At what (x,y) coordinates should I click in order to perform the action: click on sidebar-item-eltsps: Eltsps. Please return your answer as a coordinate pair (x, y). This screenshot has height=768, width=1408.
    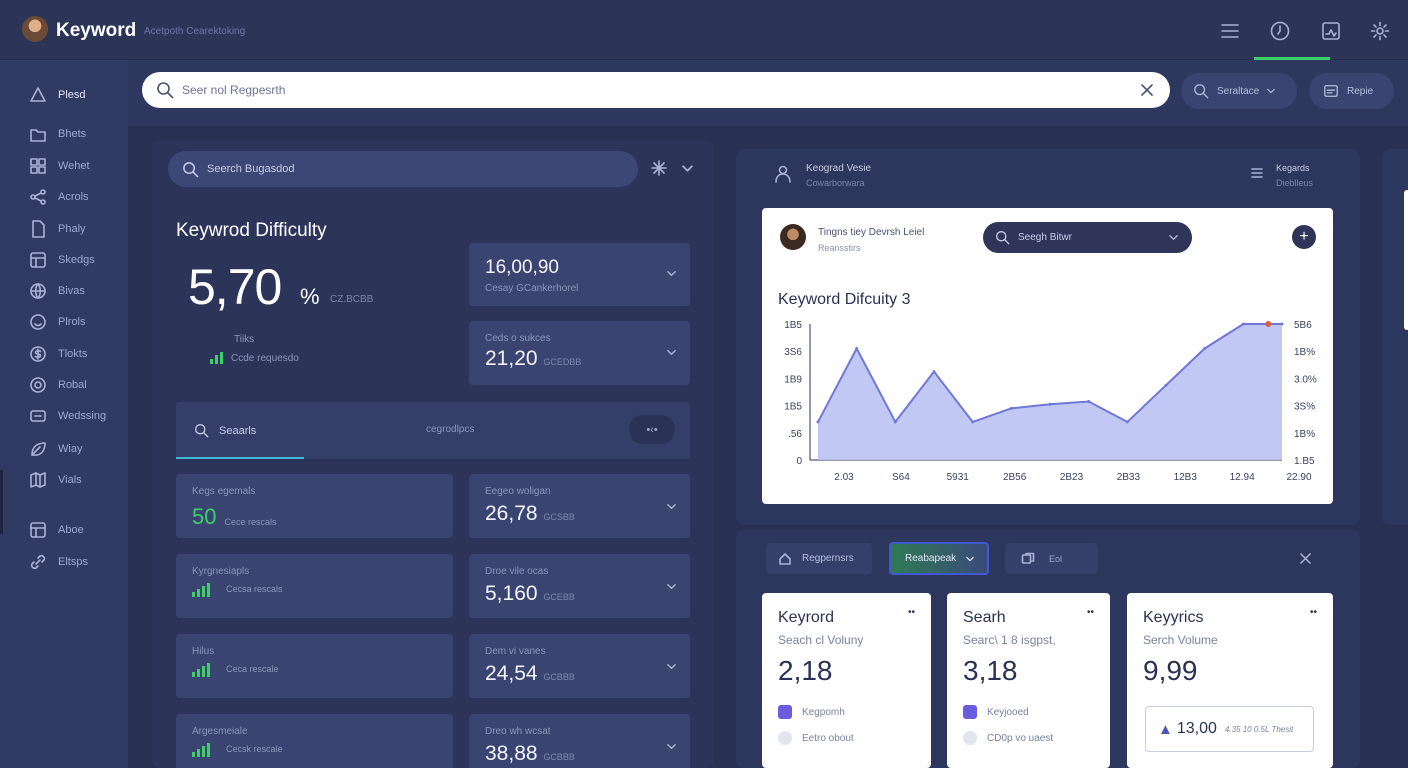
    Looking at the image, I should click on (58, 562).